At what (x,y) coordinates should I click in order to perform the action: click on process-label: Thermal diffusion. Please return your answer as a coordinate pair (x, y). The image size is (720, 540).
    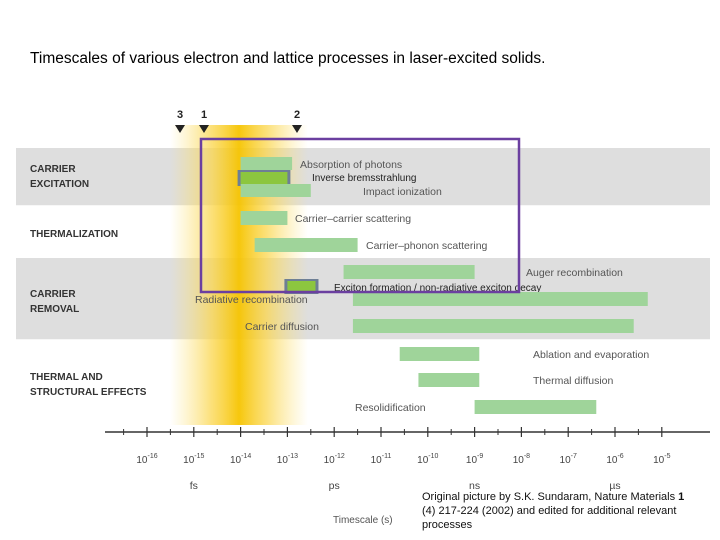
    Looking at the image, I should click on (573, 381).